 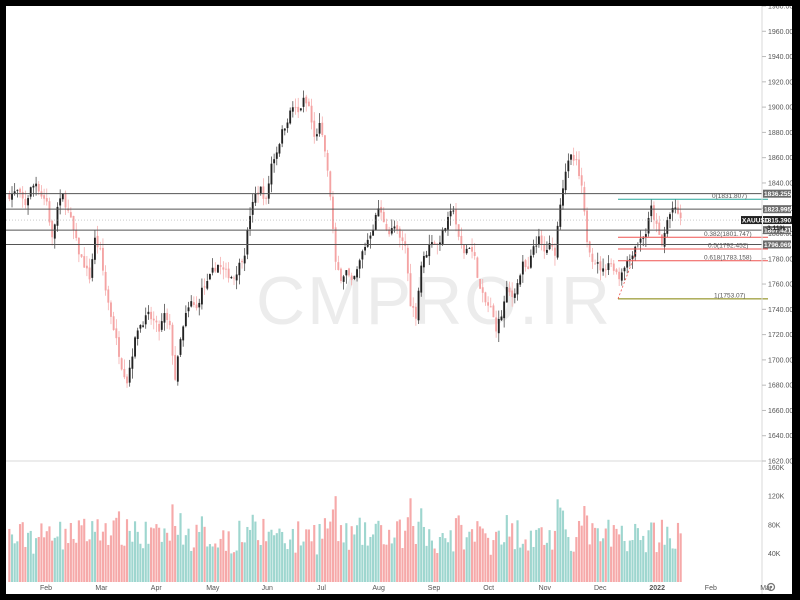 What do you see at coordinates (780, 133) in the screenshot?
I see `price-tick-label: 1880.000` at bounding box center [780, 133].